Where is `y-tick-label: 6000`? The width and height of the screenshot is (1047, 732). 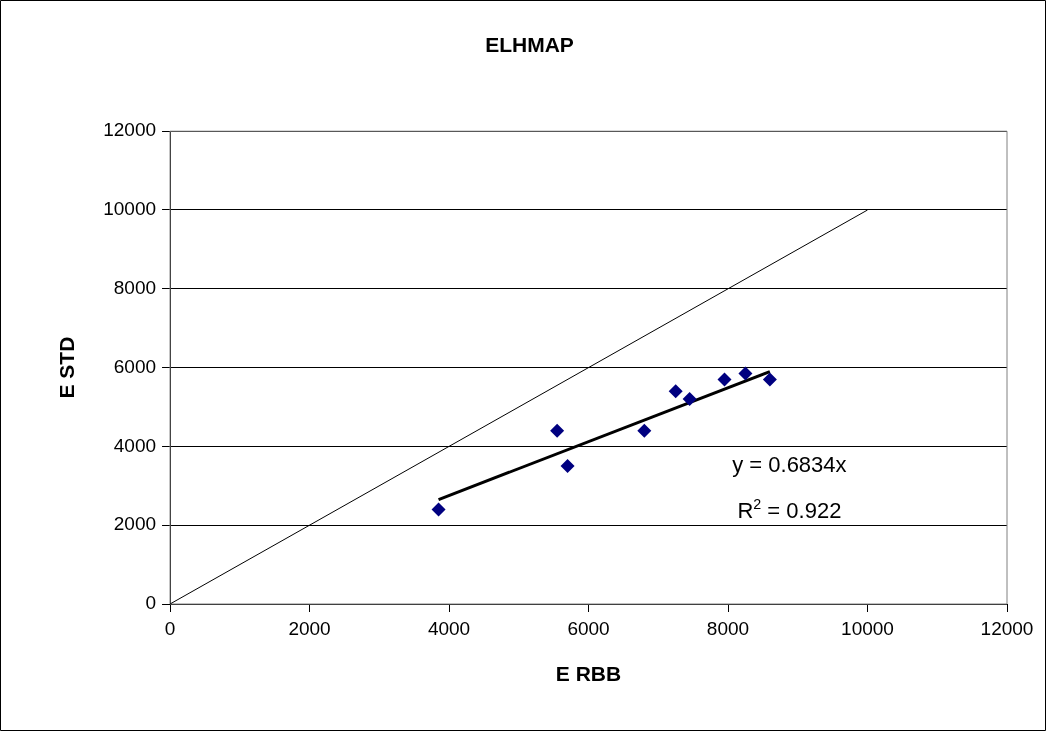 y-tick-label: 6000 is located at coordinates (135, 366).